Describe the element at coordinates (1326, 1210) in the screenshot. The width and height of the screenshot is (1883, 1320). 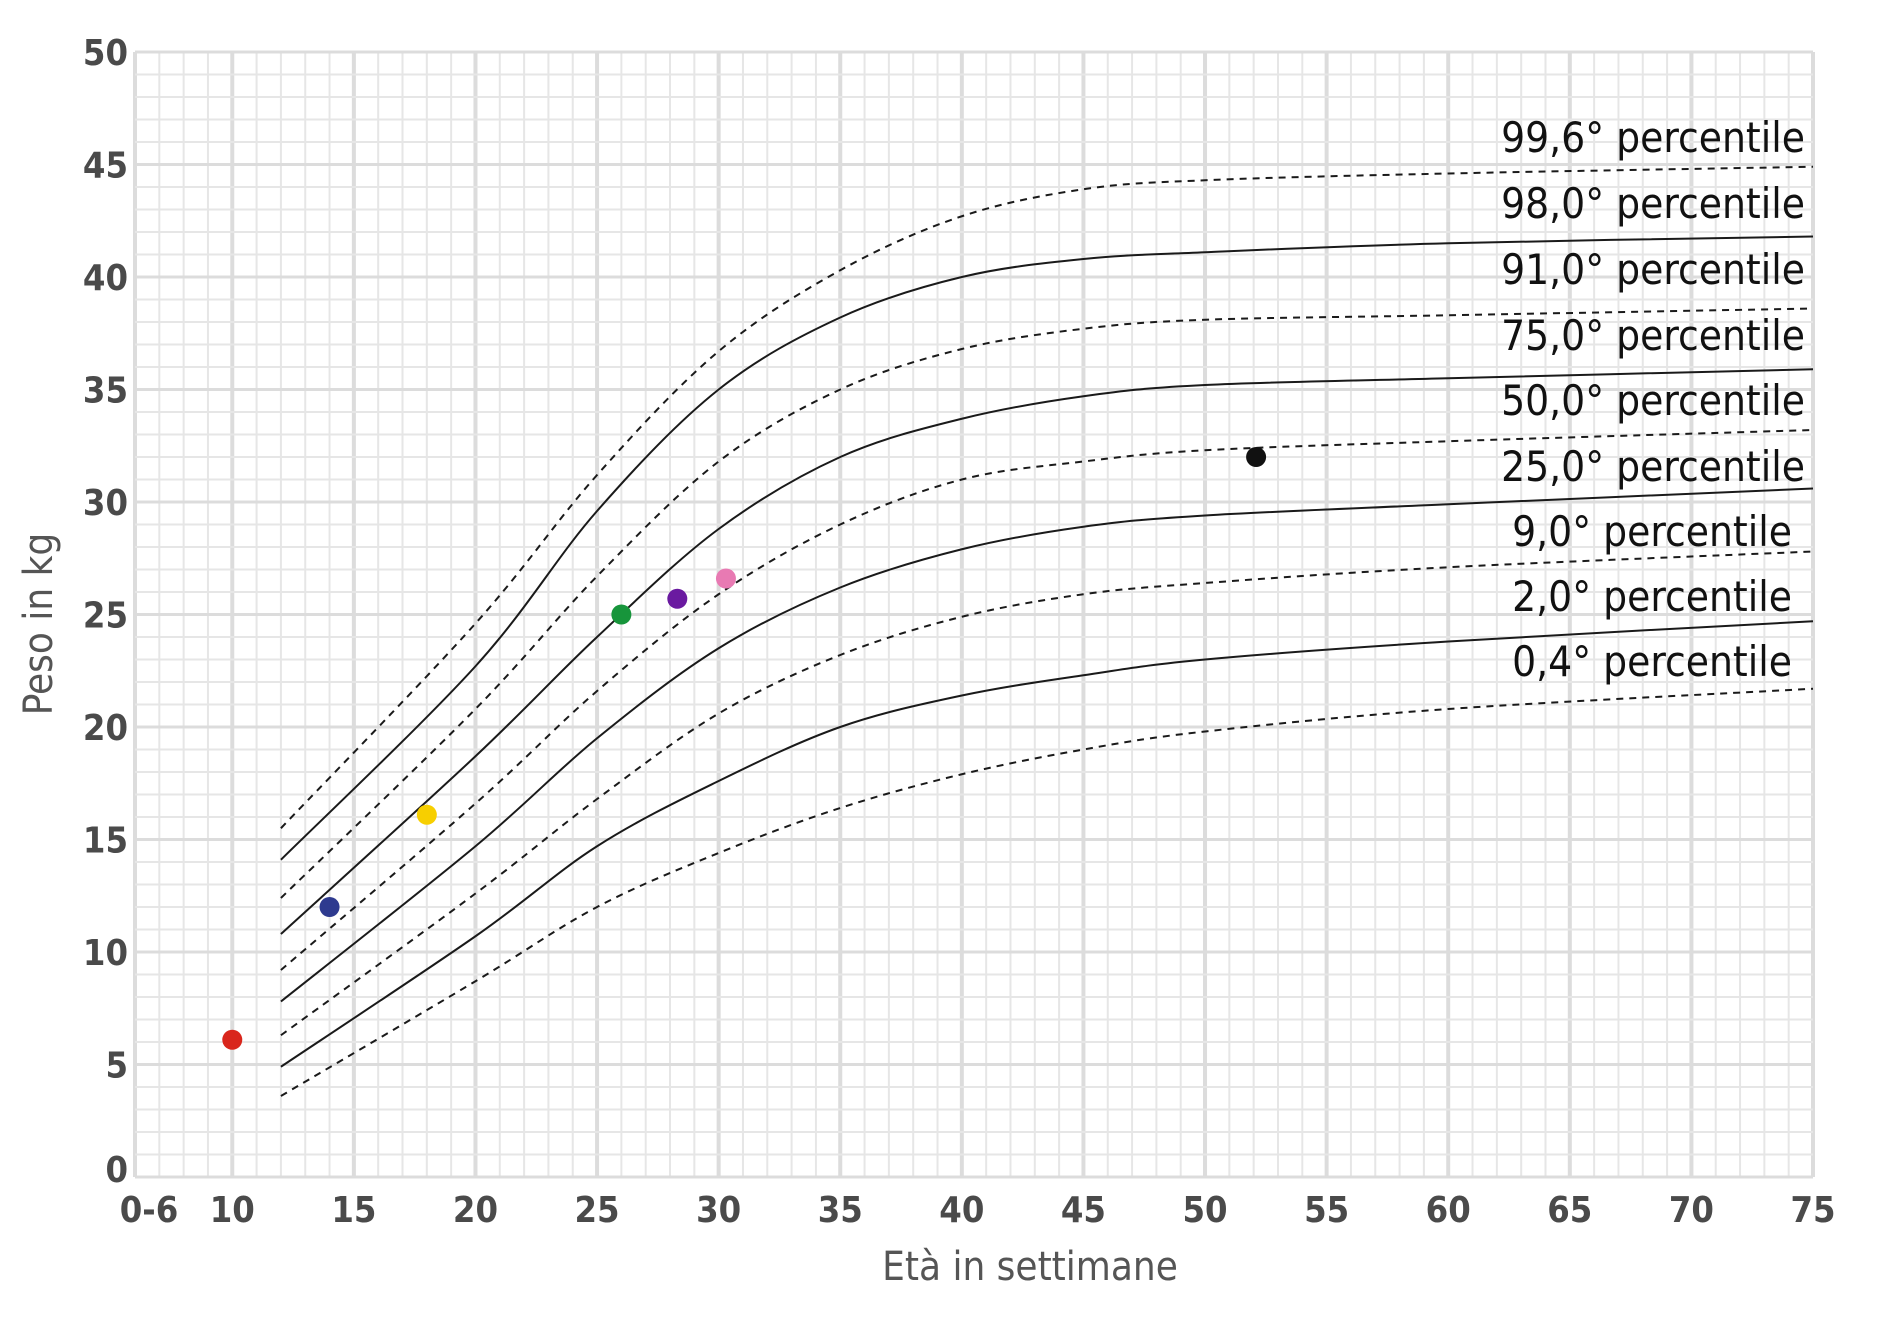
I see `x-tick-label: 55` at that location.